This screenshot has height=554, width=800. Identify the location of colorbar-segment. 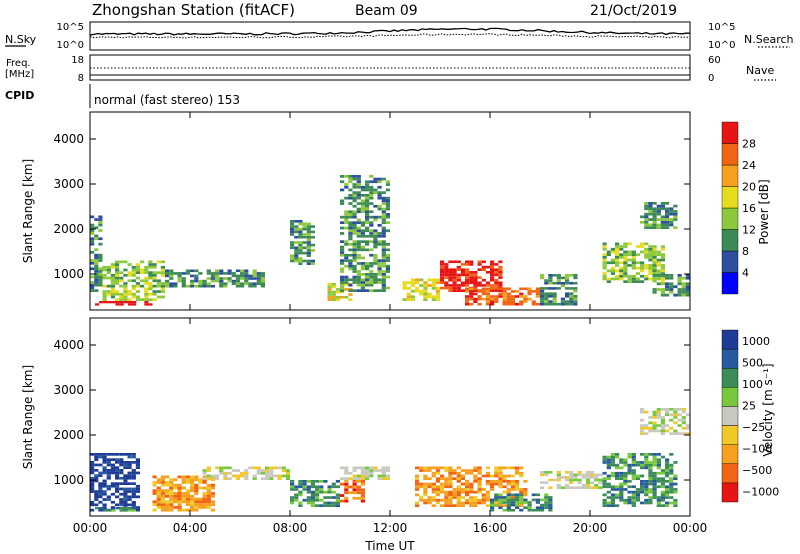
(730, 154).